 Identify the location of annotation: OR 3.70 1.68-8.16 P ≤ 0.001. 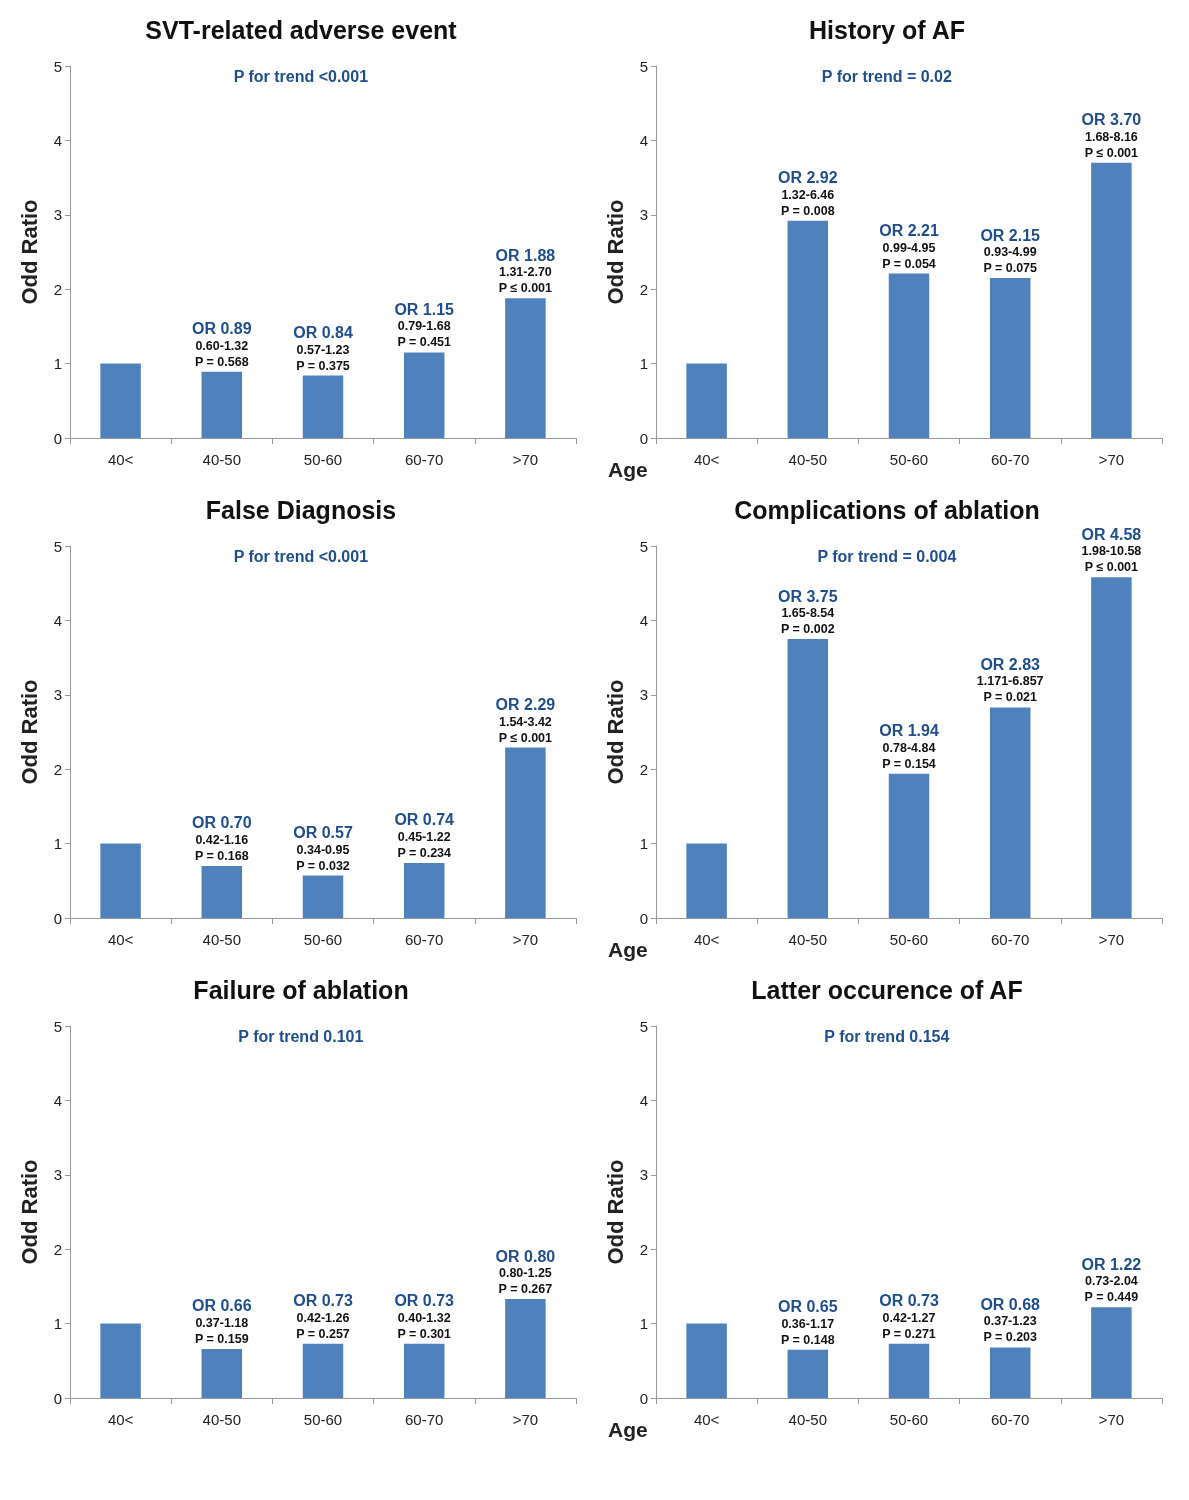
(1111, 135).